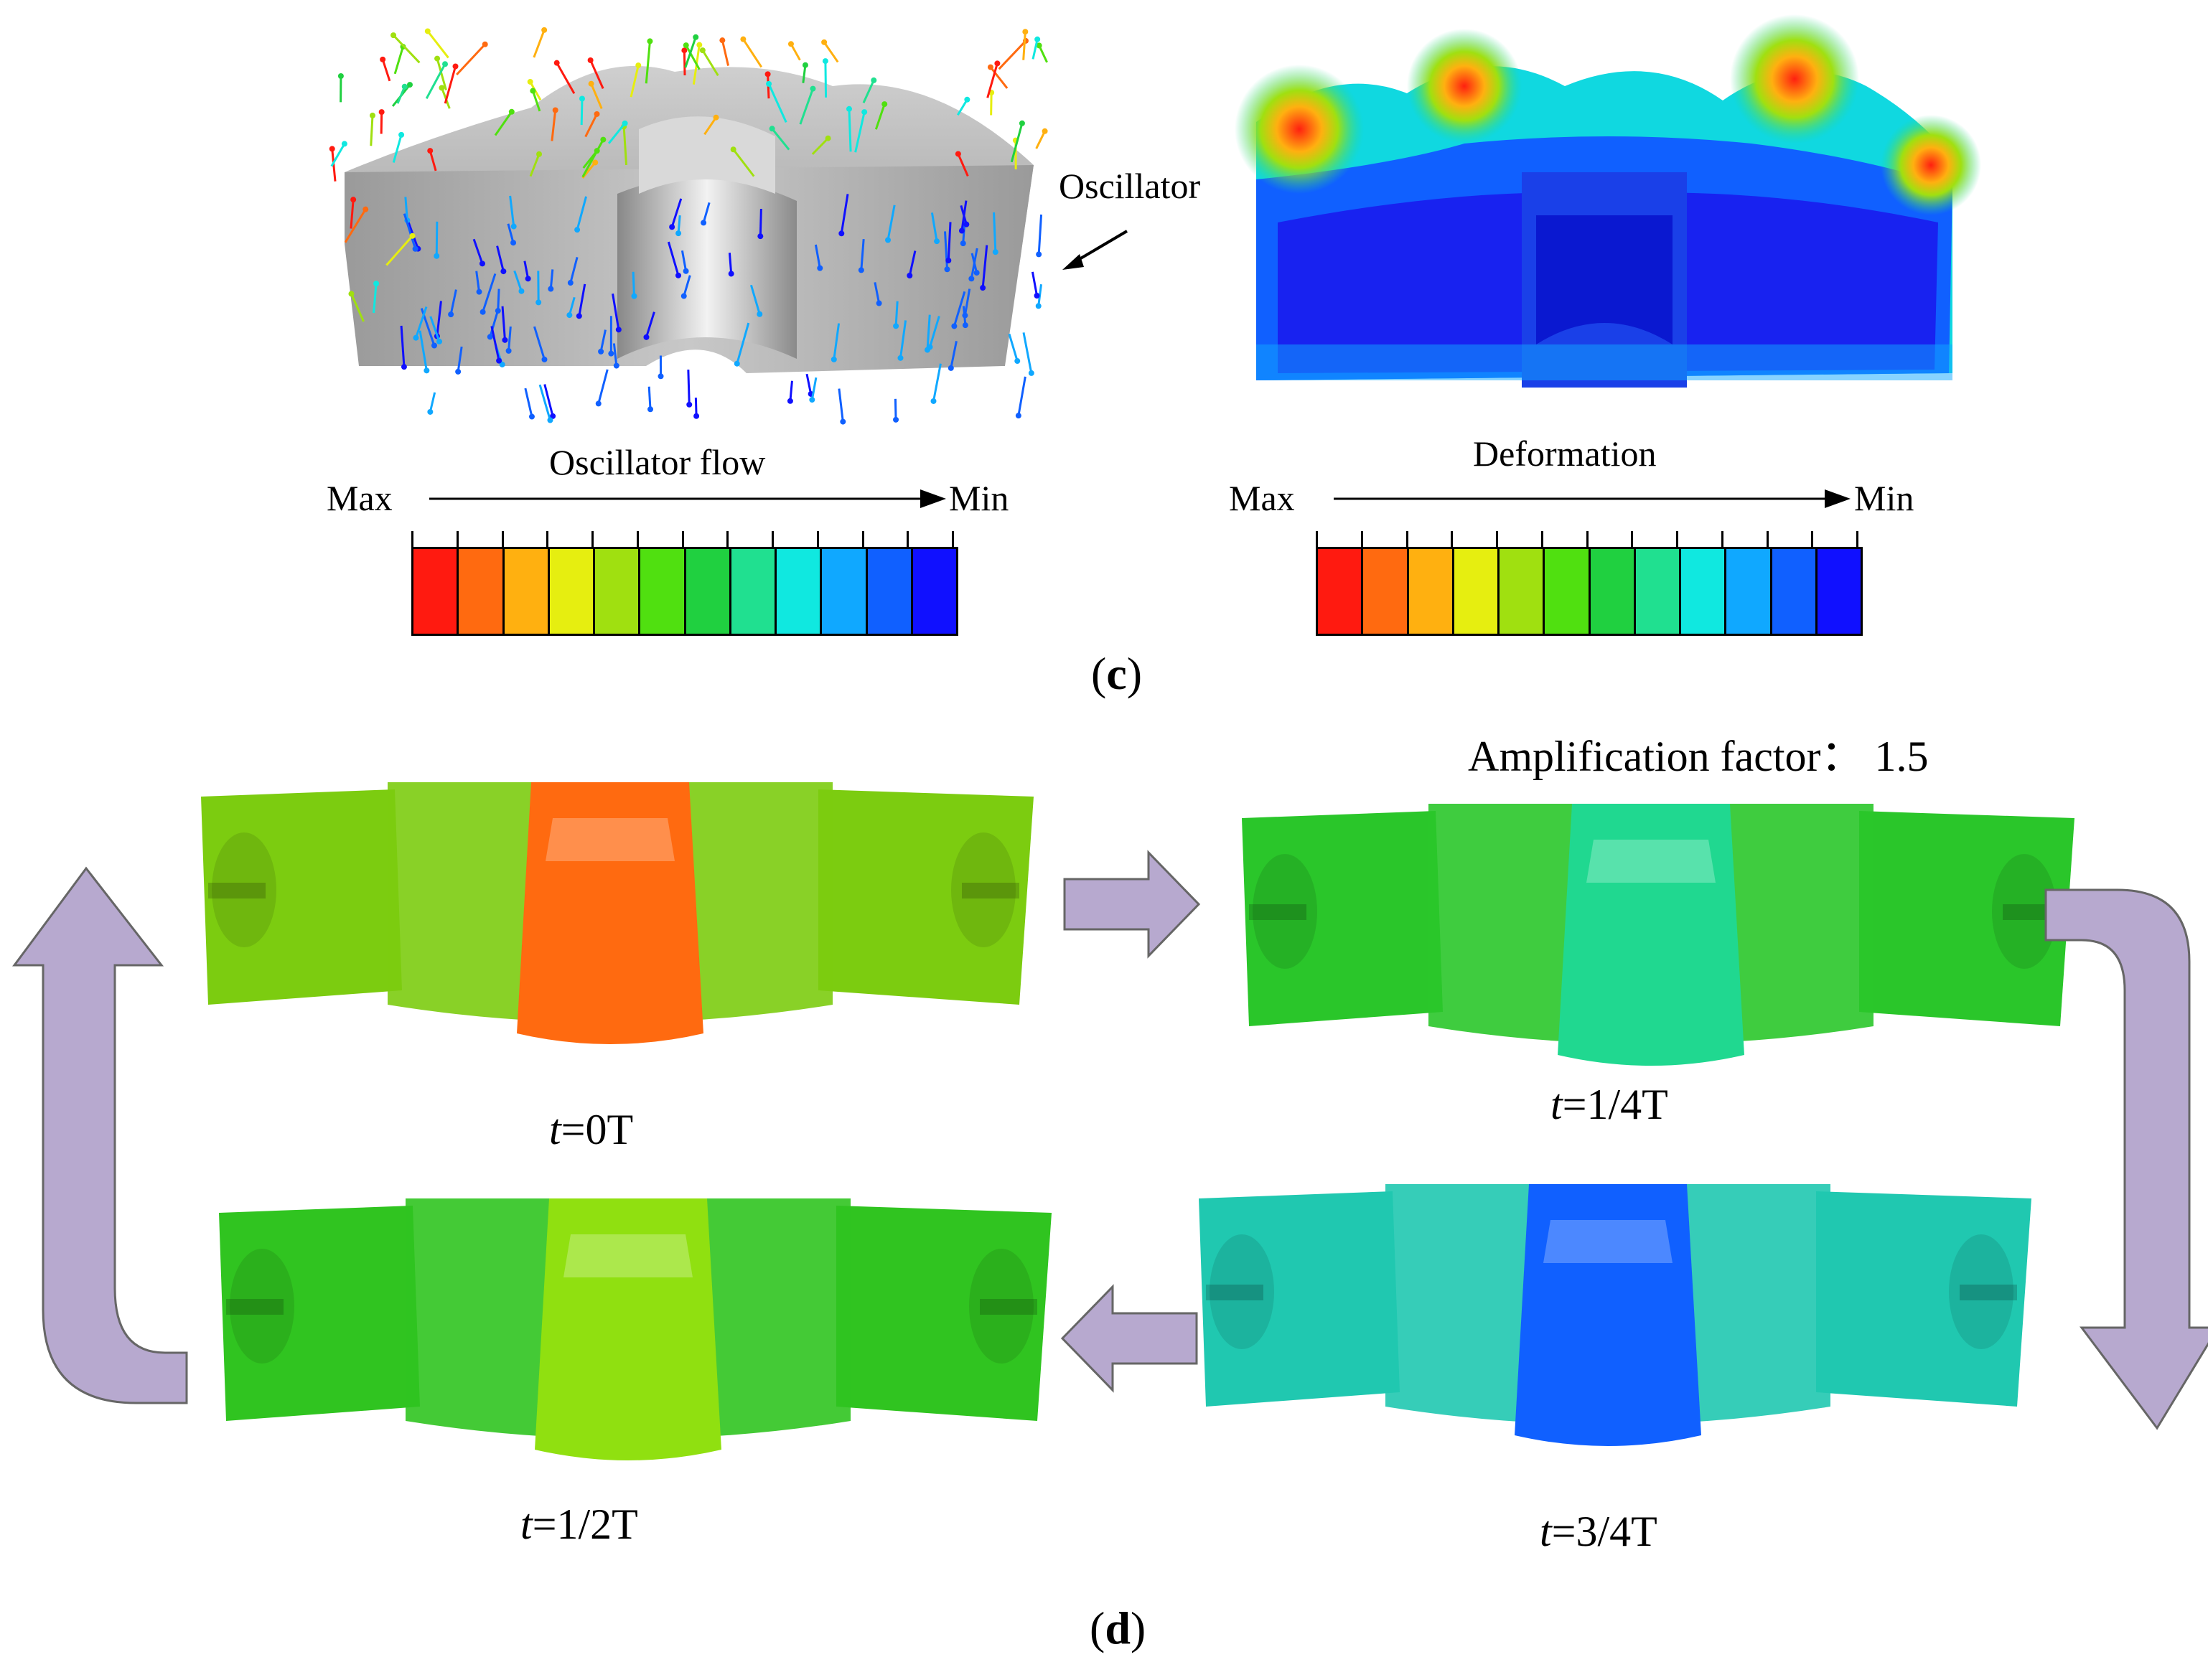 The height and width of the screenshot is (1680, 2208). Describe the element at coordinates (360, 498) in the screenshot. I see `flow-bar-max-label: Max` at that location.